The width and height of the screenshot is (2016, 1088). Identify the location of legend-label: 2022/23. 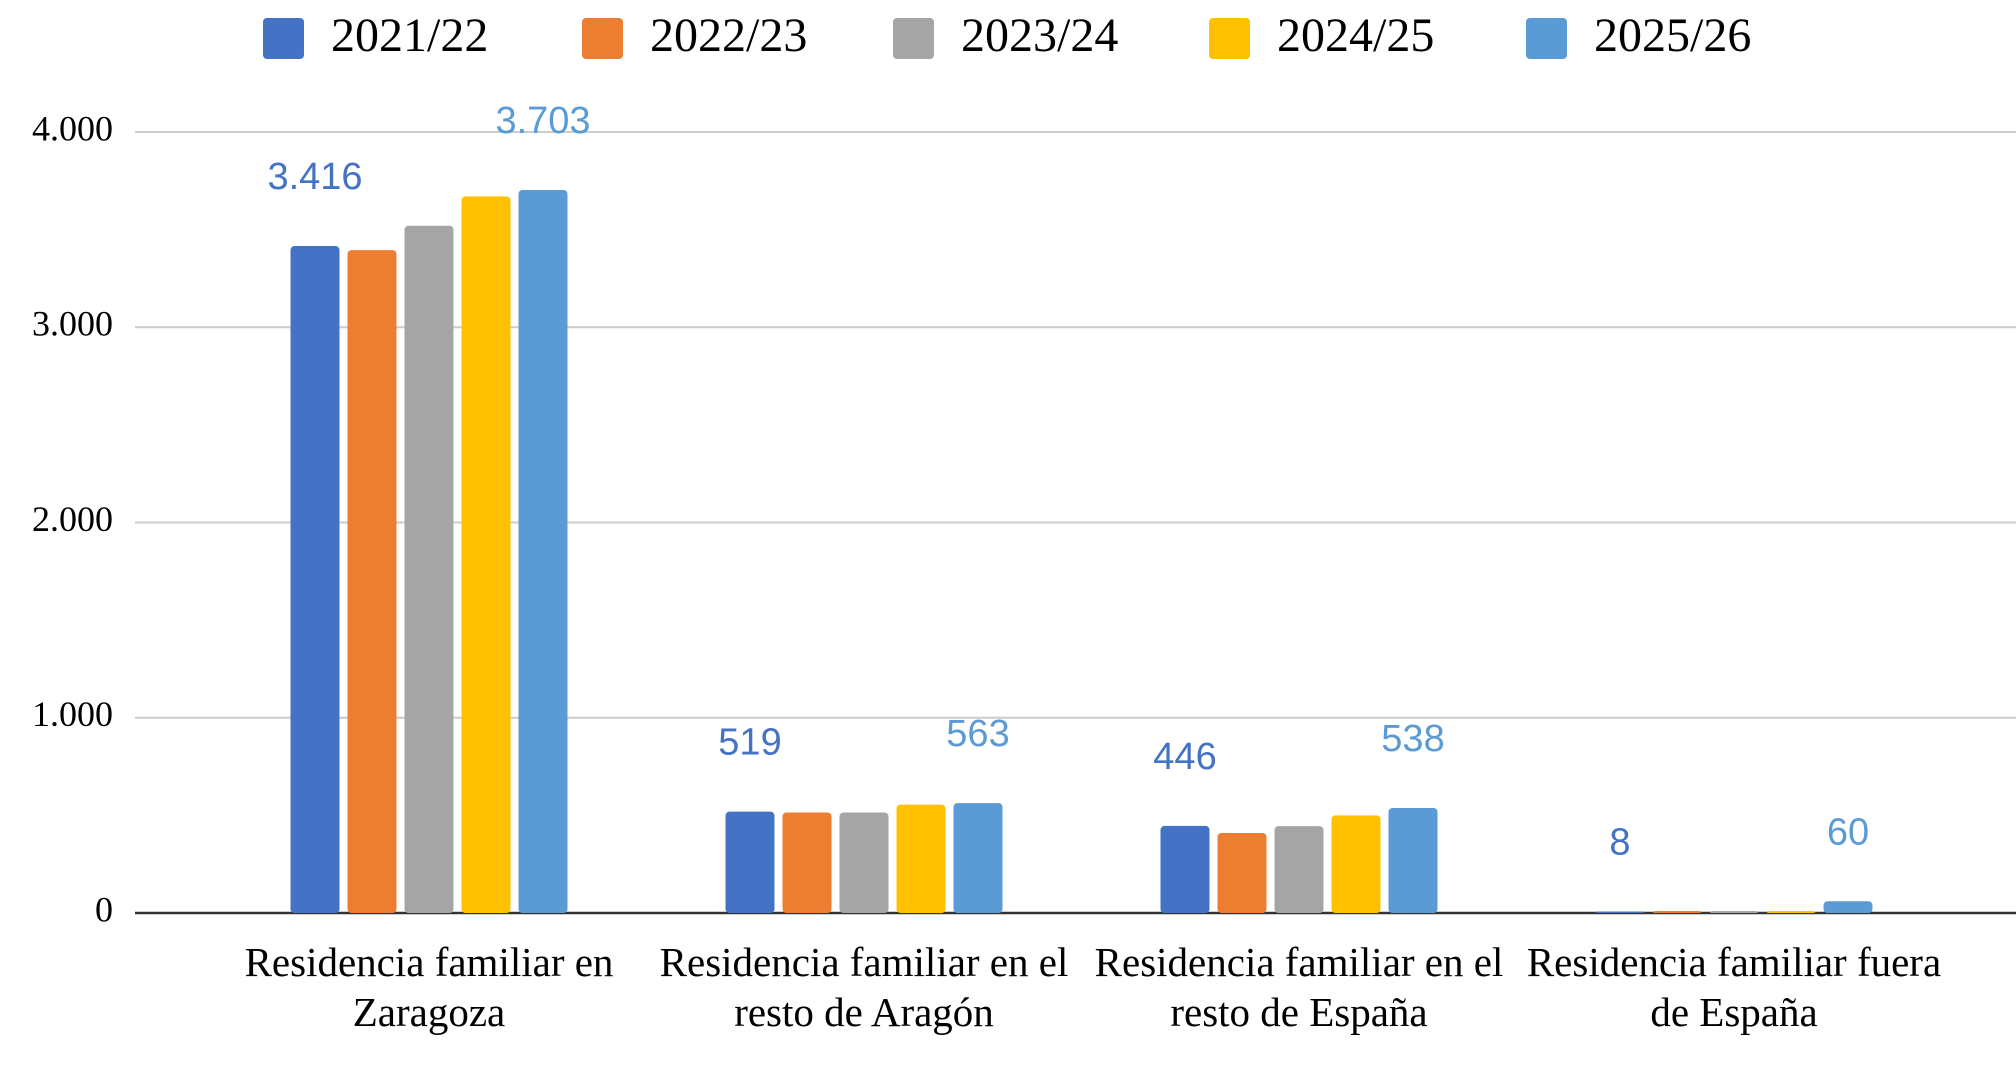
(728, 35).